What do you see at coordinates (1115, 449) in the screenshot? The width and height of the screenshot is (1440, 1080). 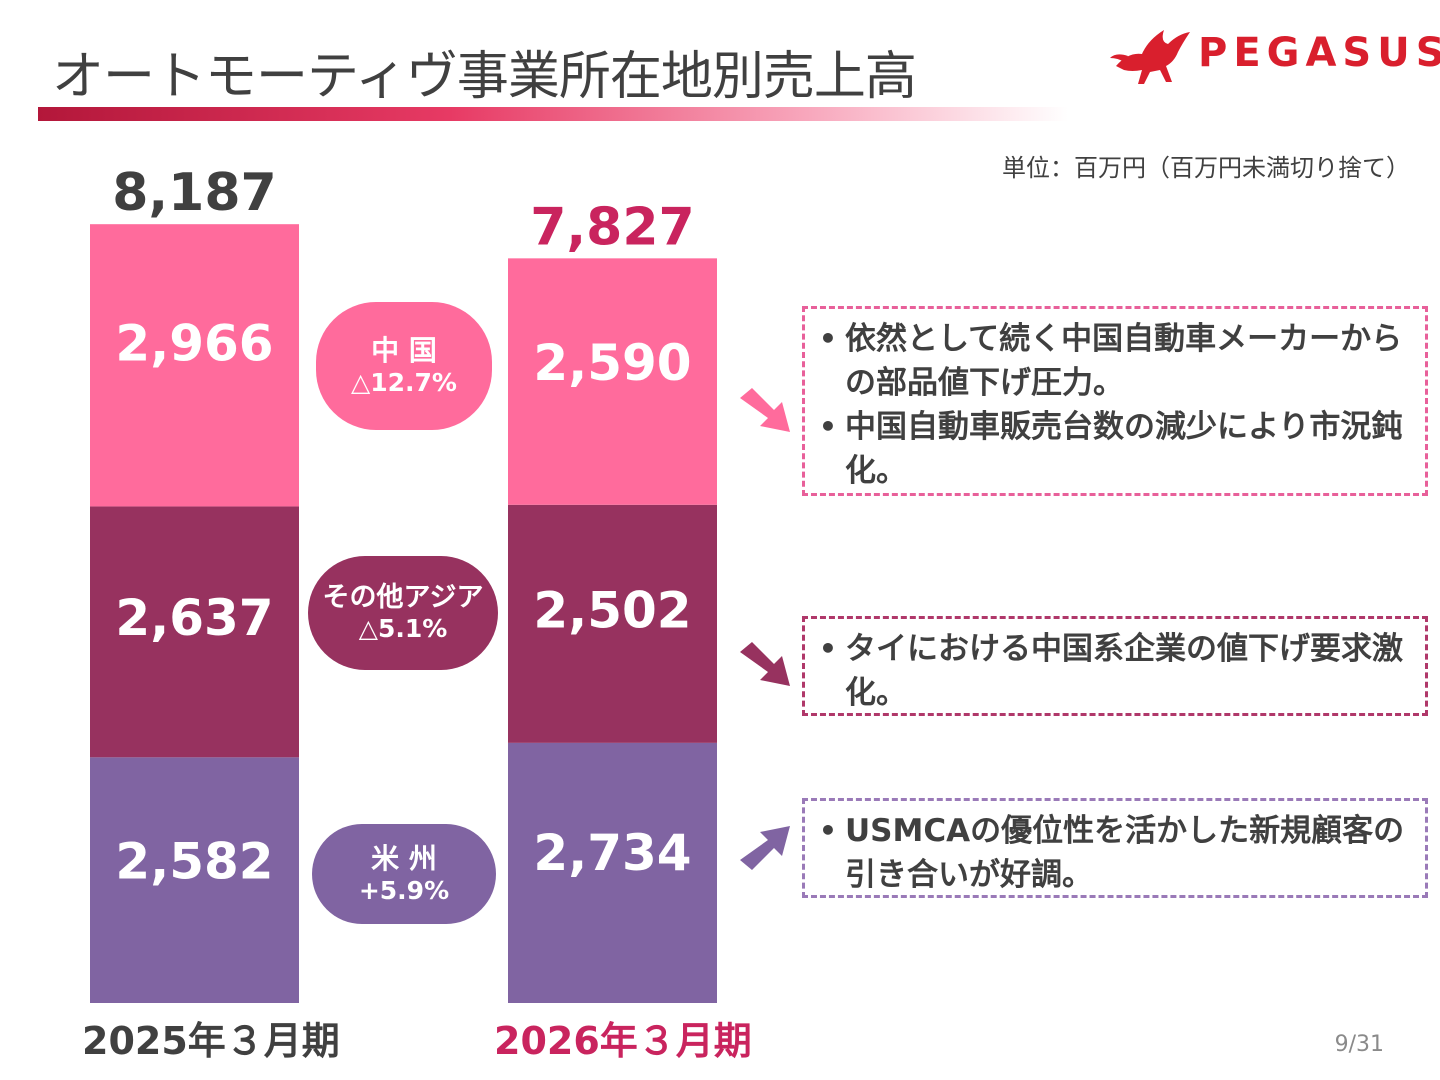 I see `note-china-item-2: 中国自動車販売台数の減少により市況鈍化。` at bounding box center [1115, 449].